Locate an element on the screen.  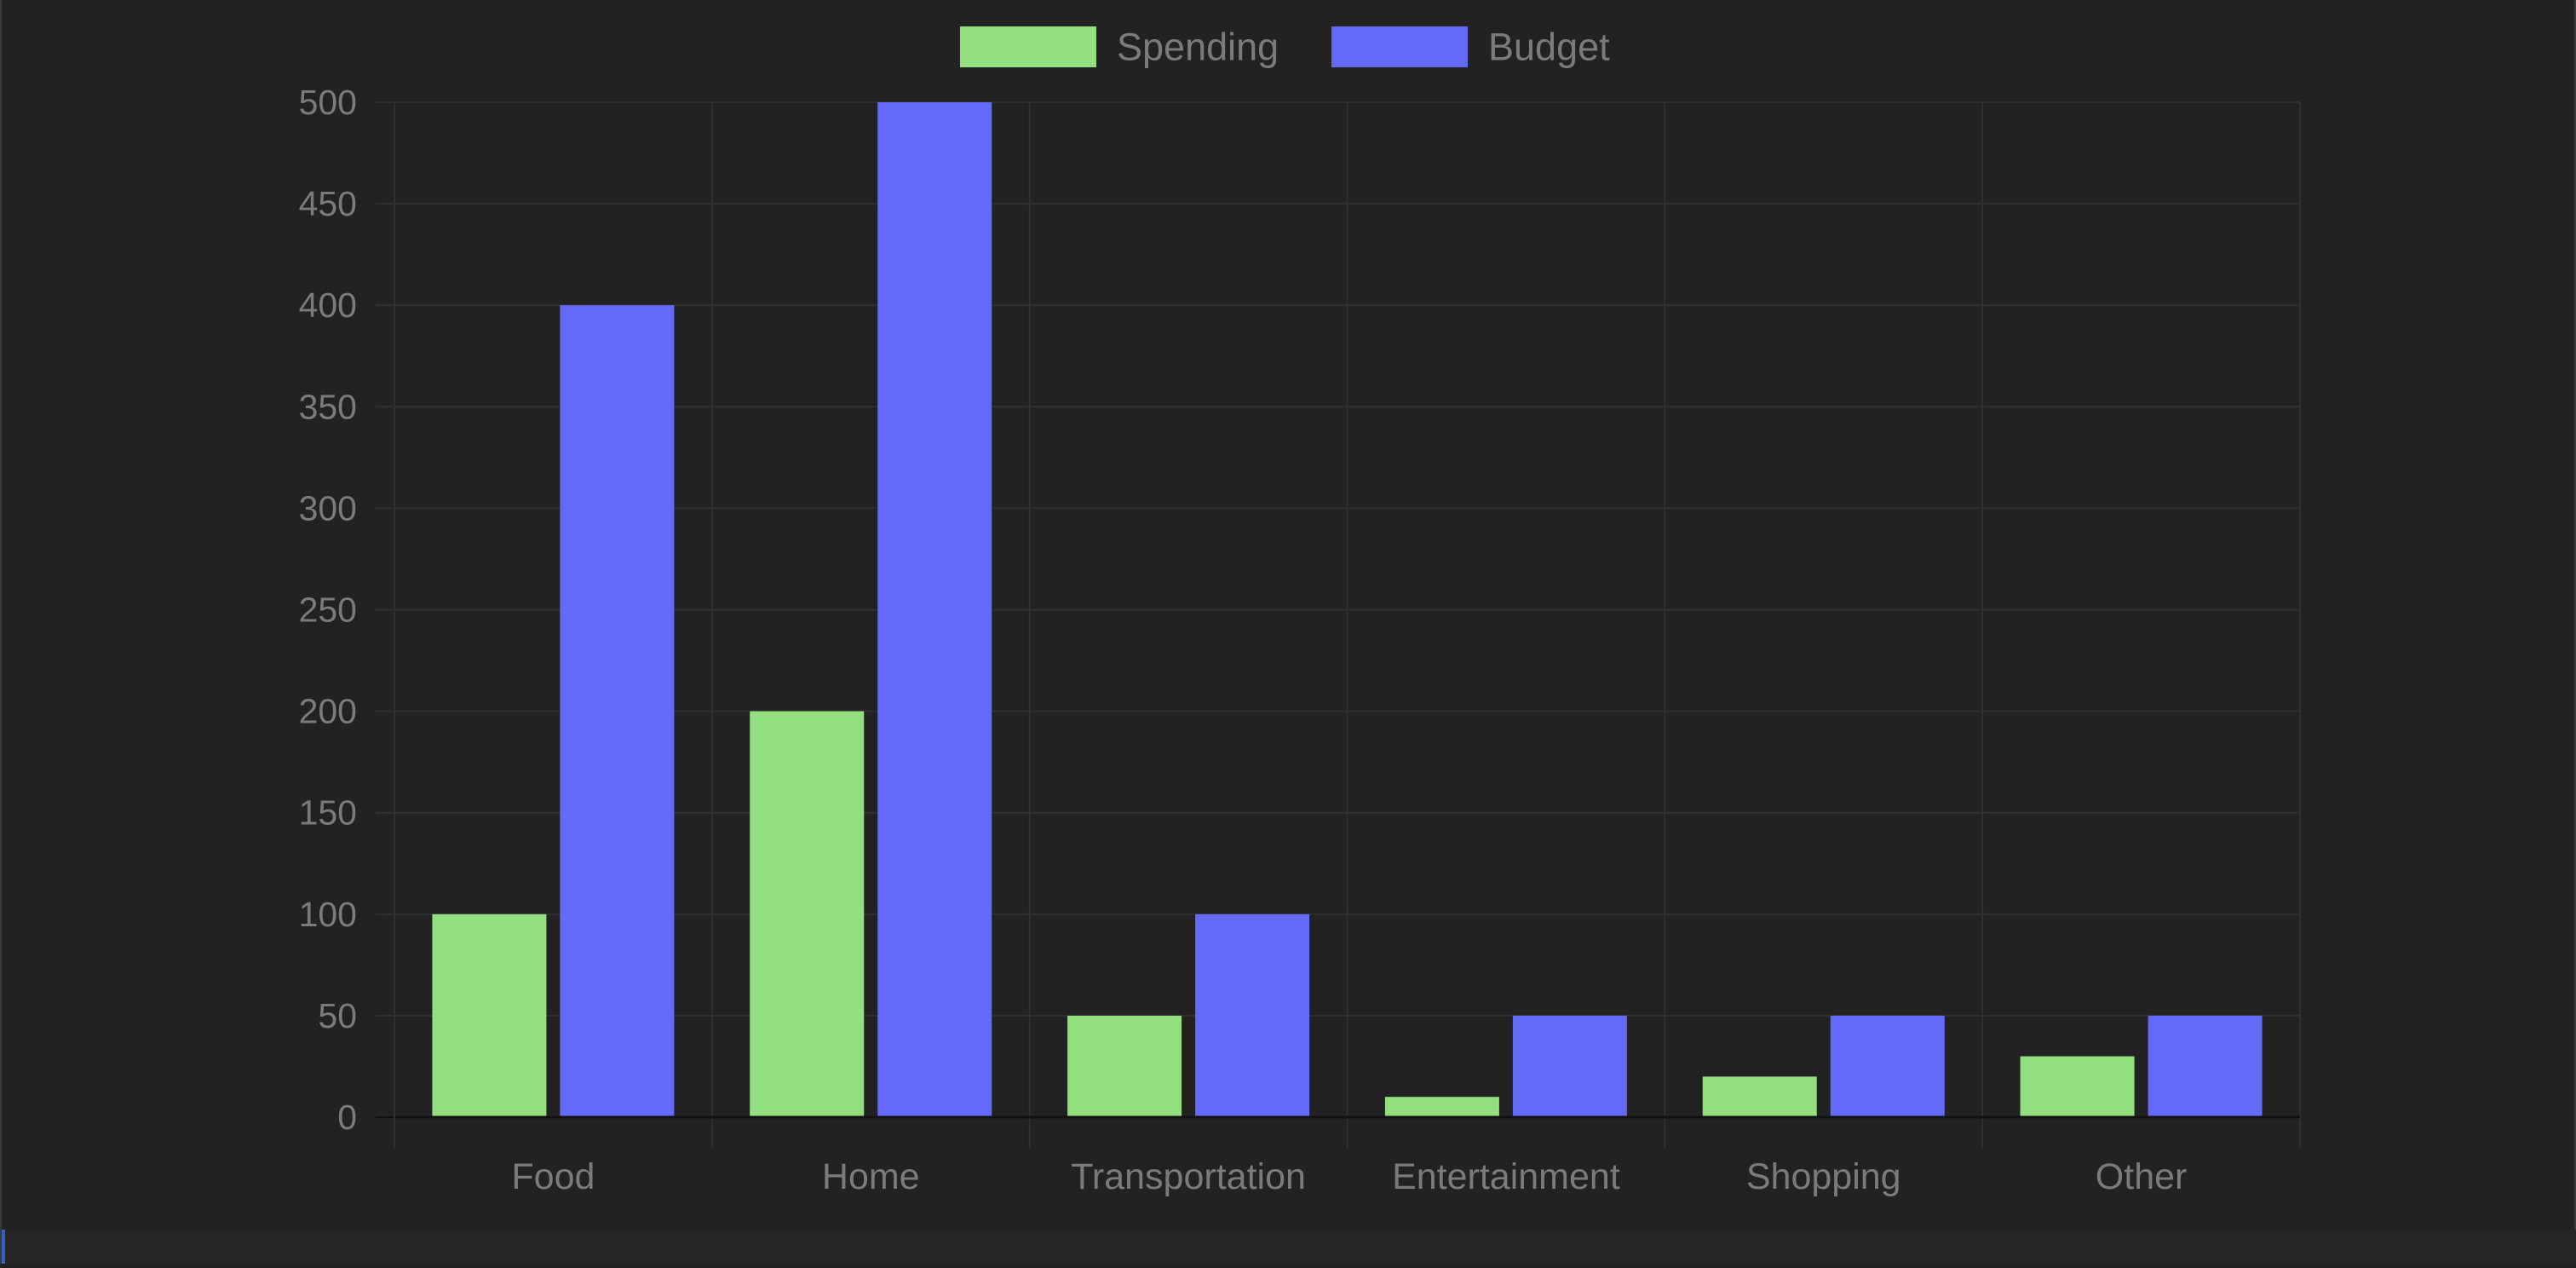
bar-budget-other is located at coordinates (2205, 1066).